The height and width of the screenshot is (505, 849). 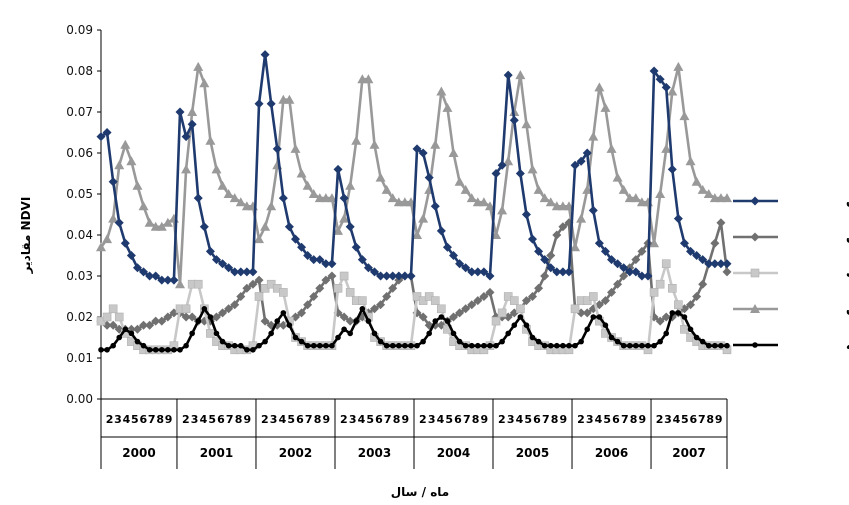 I want to click on month-tick-label: 5, so click(x=684, y=419).